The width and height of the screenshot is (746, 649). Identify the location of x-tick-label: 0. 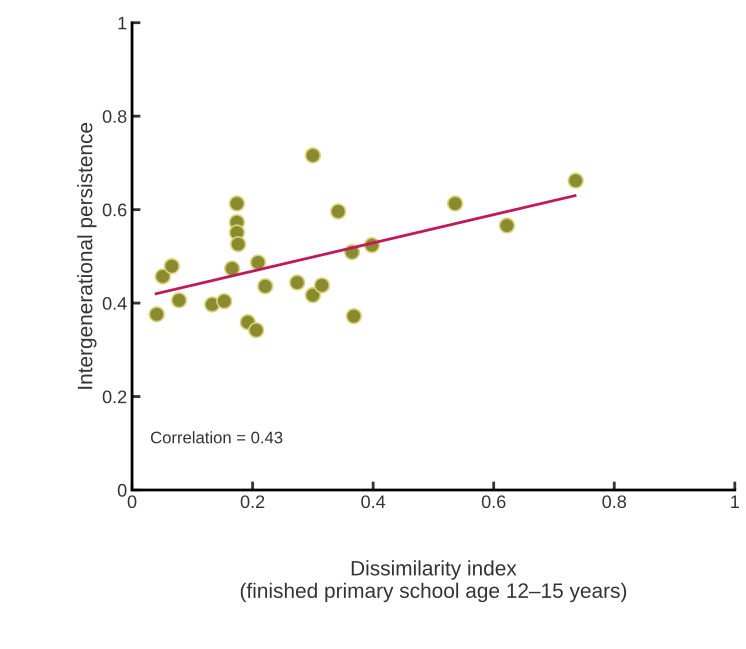
(132, 501).